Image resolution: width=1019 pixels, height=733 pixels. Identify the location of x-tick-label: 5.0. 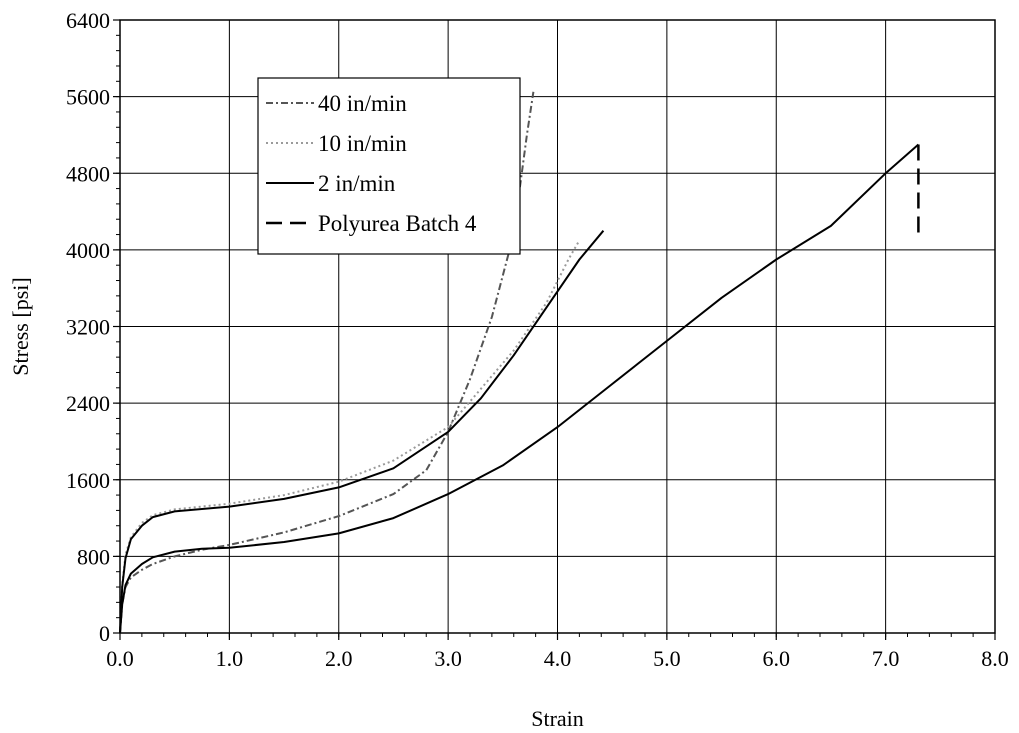
(667, 658).